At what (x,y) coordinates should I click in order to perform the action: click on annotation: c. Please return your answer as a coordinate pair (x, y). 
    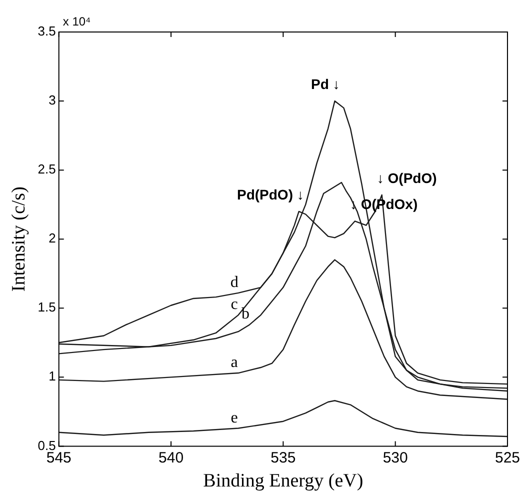
    Looking at the image, I should click on (234, 305).